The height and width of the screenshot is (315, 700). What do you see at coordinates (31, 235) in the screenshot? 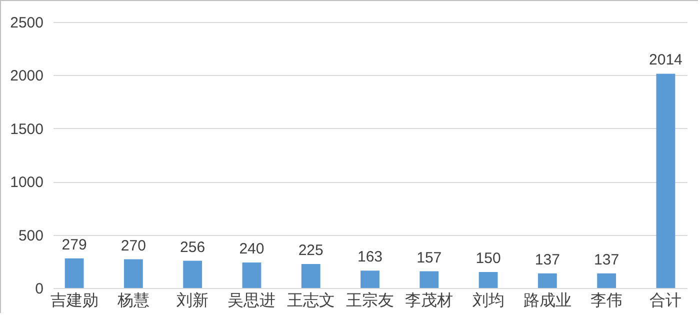
I see `y-tick-label: 500` at bounding box center [31, 235].